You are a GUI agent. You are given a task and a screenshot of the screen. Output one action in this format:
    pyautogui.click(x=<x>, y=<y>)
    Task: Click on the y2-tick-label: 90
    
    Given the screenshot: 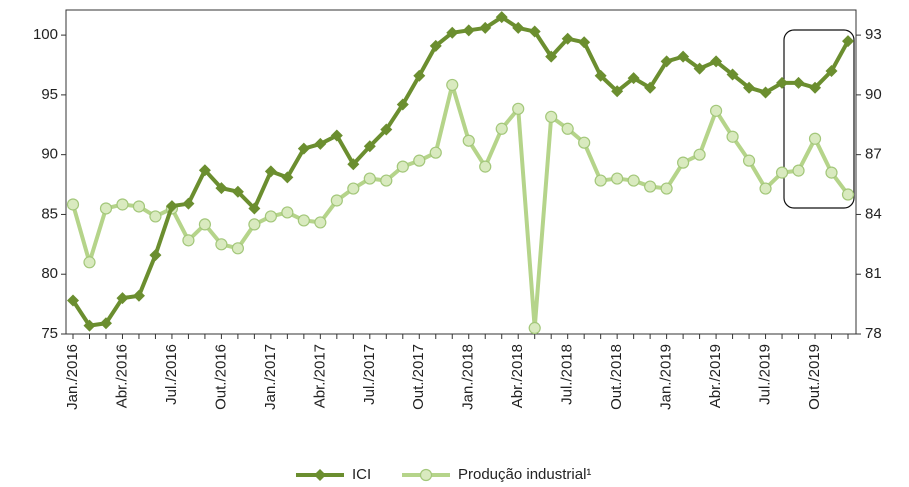 What is the action you would take?
    pyautogui.click(x=873, y=94)
    